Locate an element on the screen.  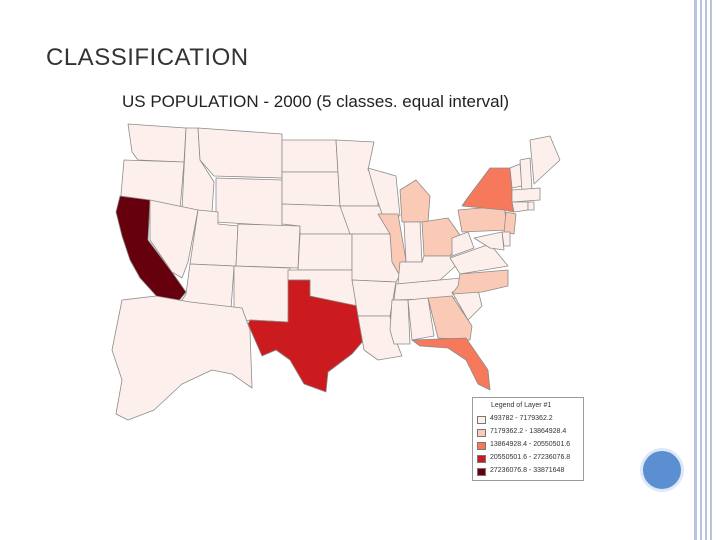
slide-rail-outer is located at coordinates (695, 270).